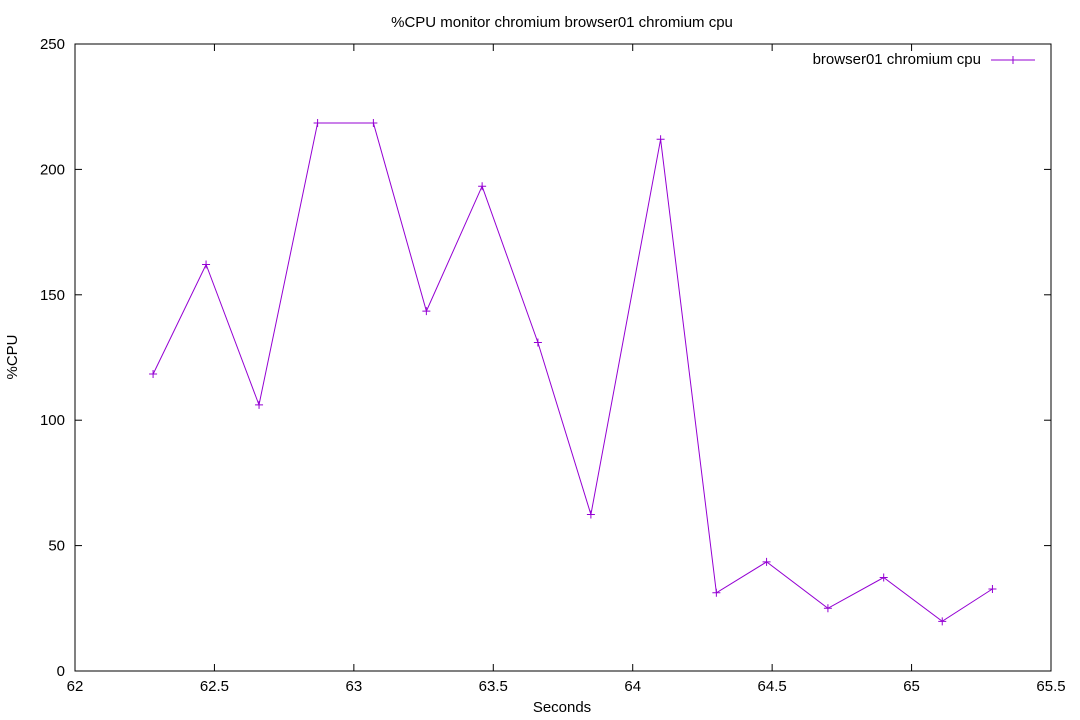 This screenshot has width=1080, height=720. I want to click on x-tick-label: 64, so click(632, 686).